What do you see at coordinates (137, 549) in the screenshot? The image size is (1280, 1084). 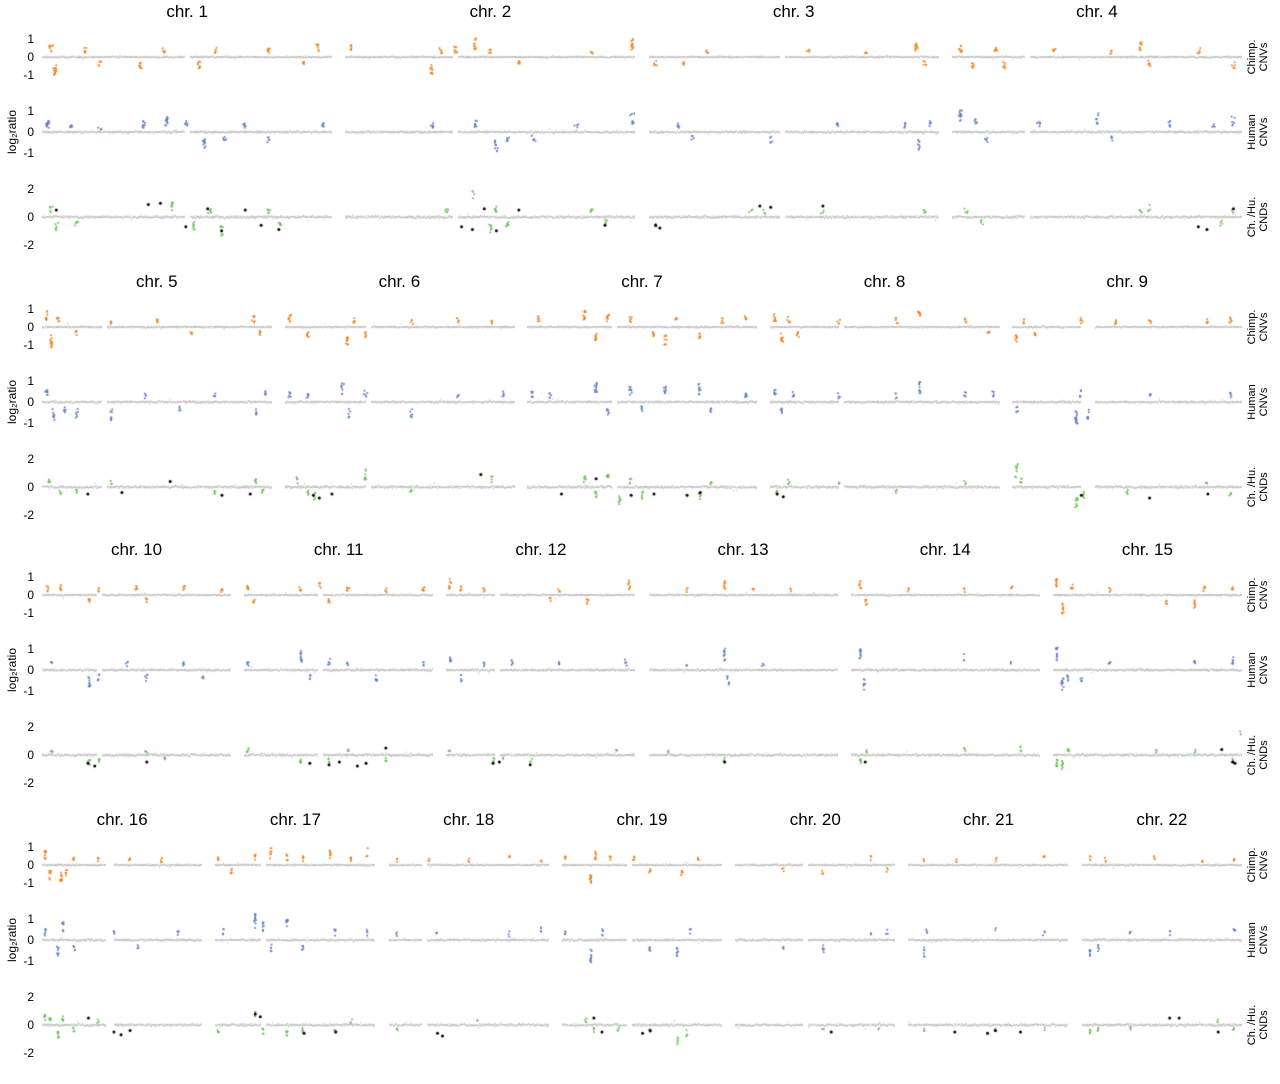 I see `chromosome-title: chr. 10` at bounding box center [137, 549].